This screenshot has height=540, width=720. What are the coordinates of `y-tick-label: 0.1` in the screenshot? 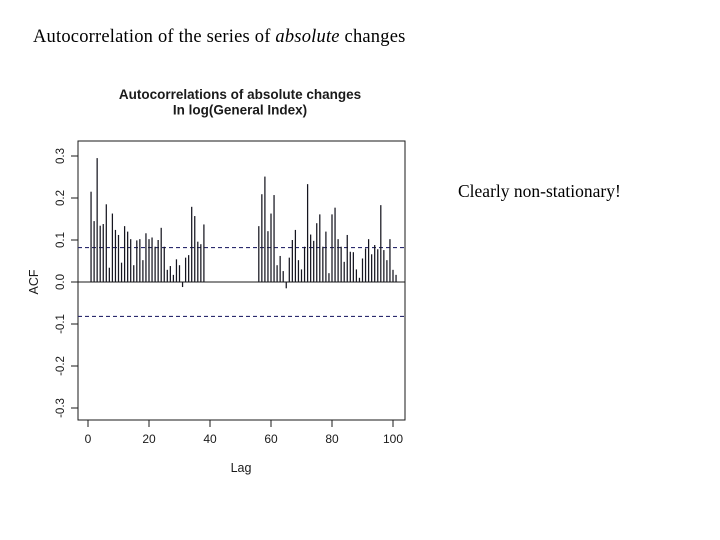 It's located at (61, 240).